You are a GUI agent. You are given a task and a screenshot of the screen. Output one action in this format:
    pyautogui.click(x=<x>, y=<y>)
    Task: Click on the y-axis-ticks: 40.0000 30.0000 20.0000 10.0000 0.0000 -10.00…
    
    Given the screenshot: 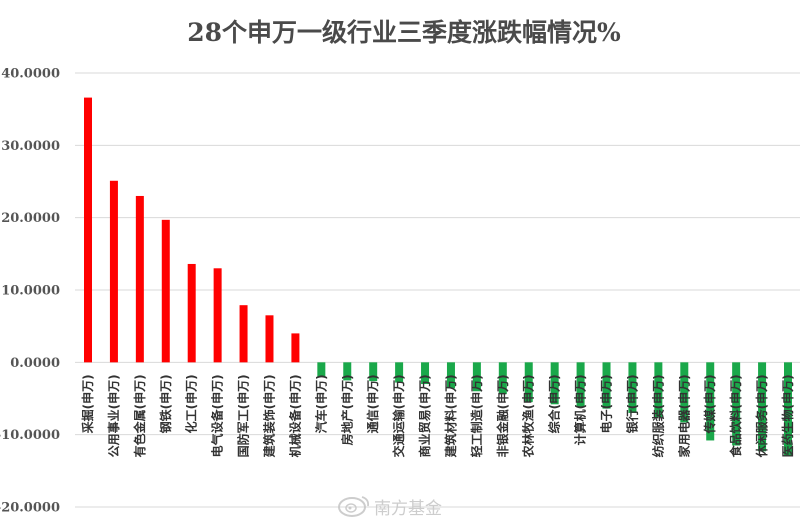 What is the action you would take?
    pyautogui.click(x=30, y=291)
    